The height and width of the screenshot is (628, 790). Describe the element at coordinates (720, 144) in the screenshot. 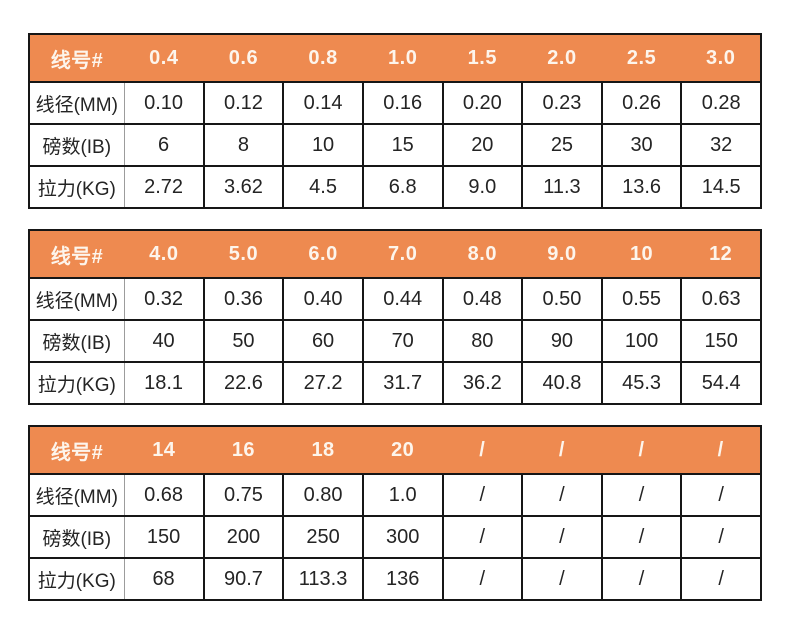

I see `data-cell: 32` at that location.